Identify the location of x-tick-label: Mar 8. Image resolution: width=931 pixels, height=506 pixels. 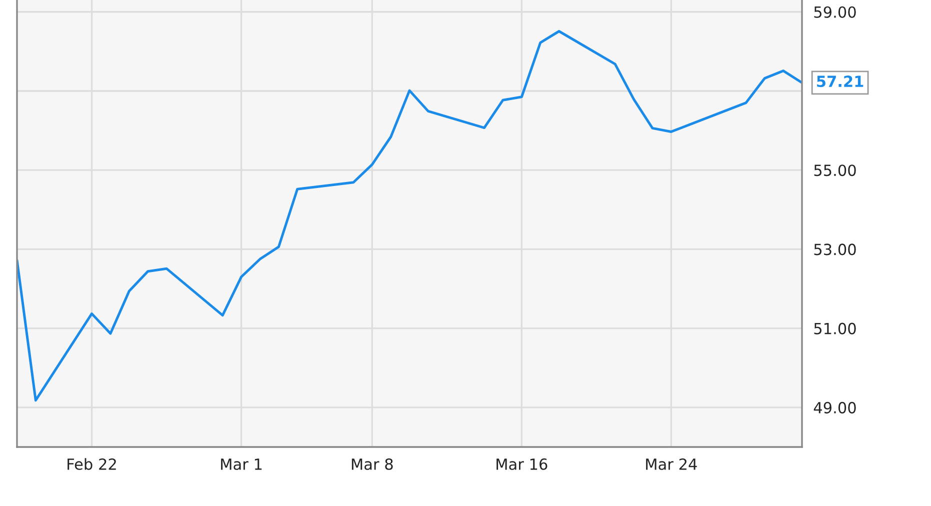
(372, 464).